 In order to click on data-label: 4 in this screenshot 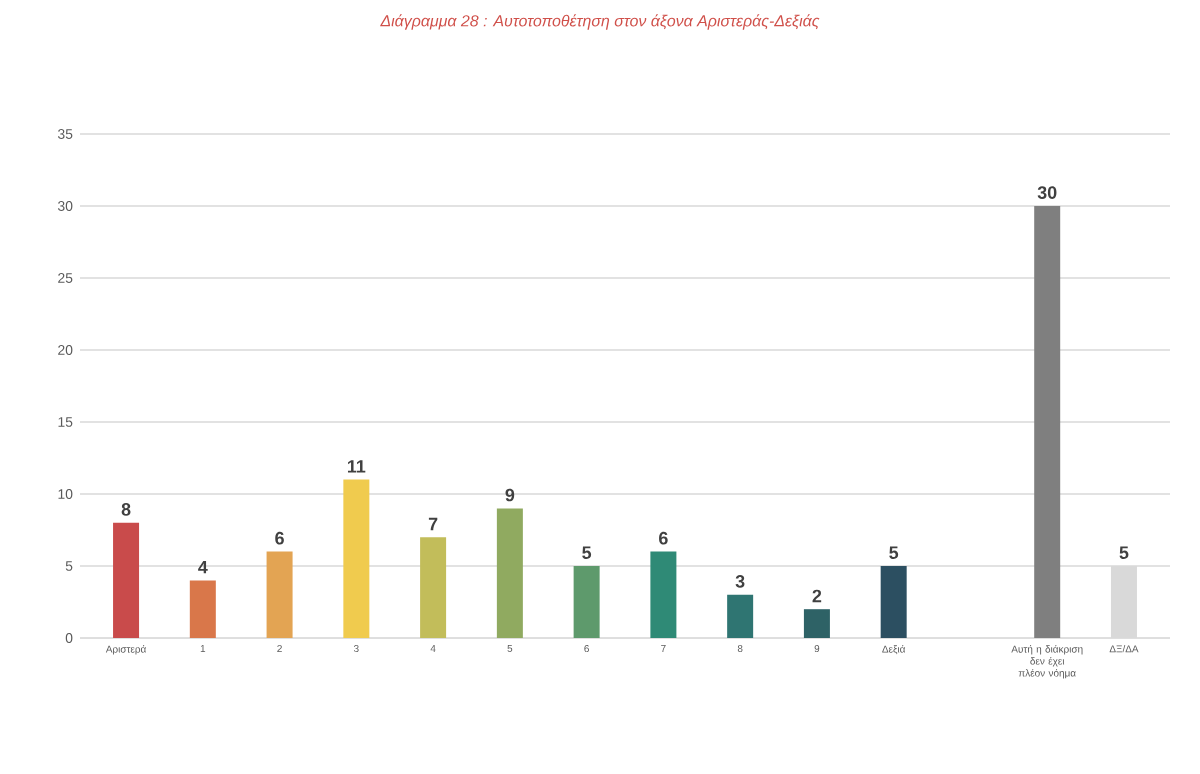, I will do `click(203, 567)`.